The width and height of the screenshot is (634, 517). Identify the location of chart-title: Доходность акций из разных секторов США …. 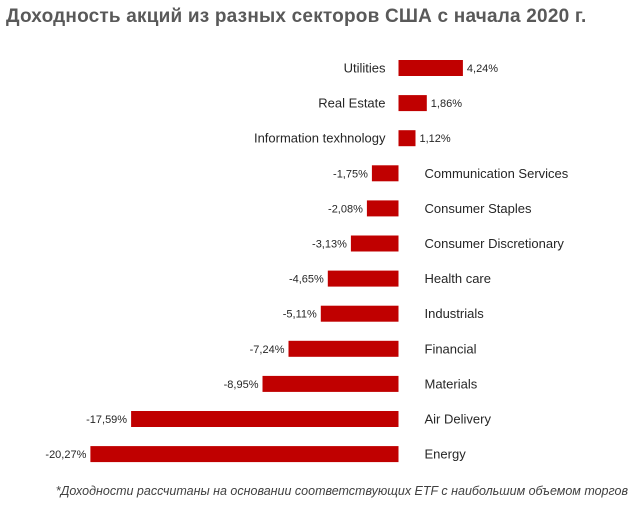
(296, 16).